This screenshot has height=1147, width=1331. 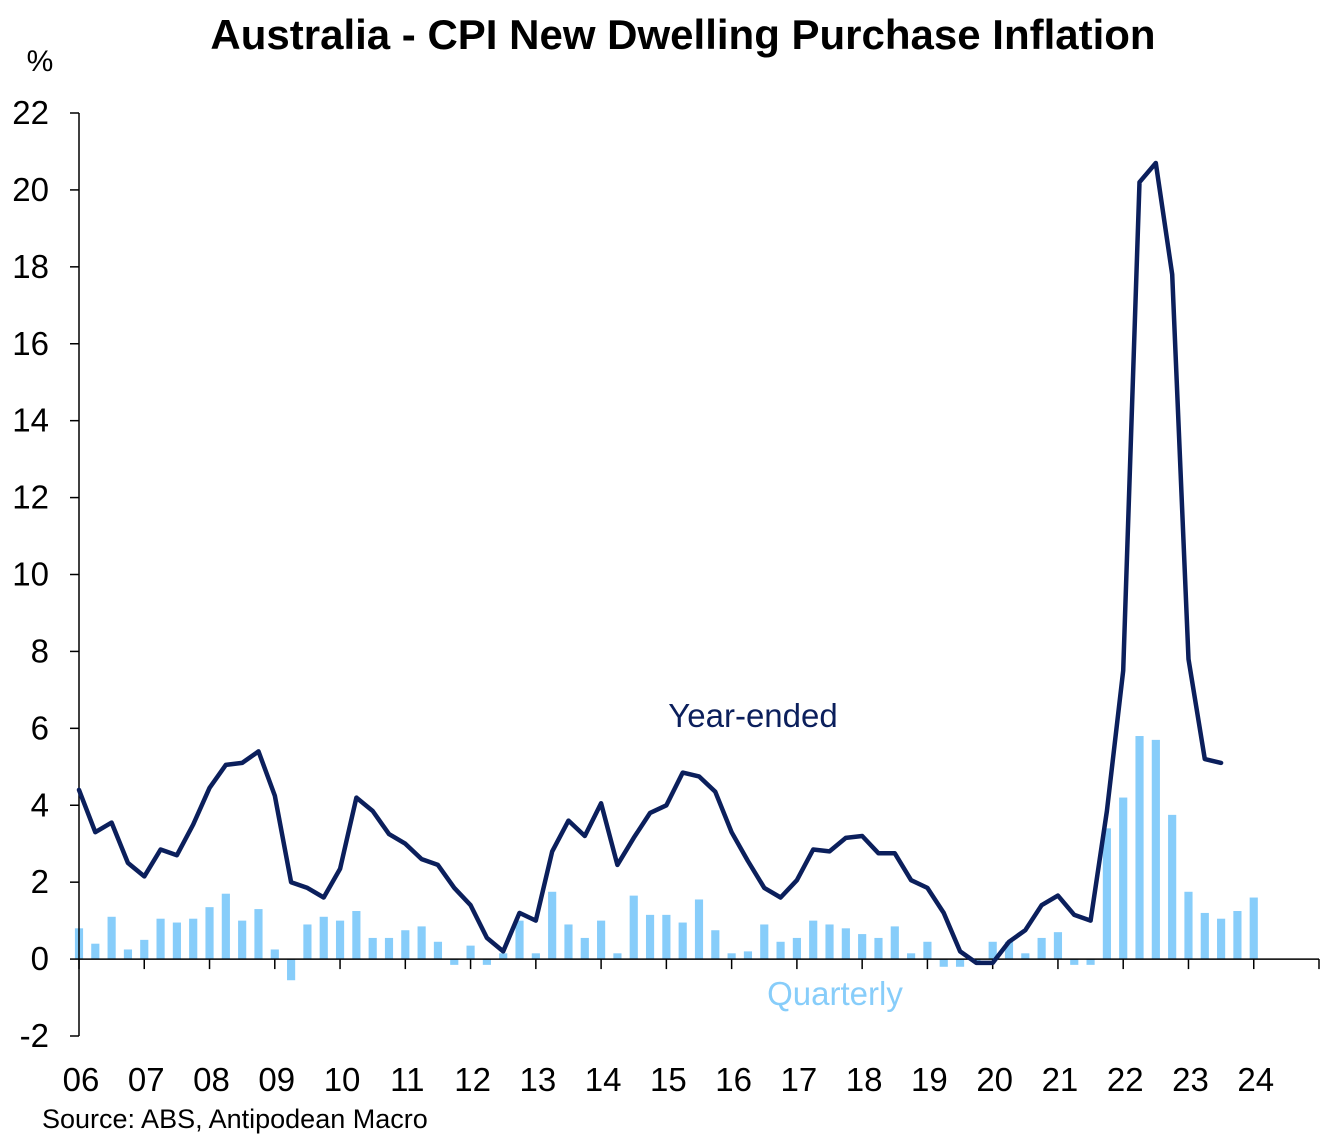 I want to click on y-axis-unit-label: %, so click(x=40, y=61).